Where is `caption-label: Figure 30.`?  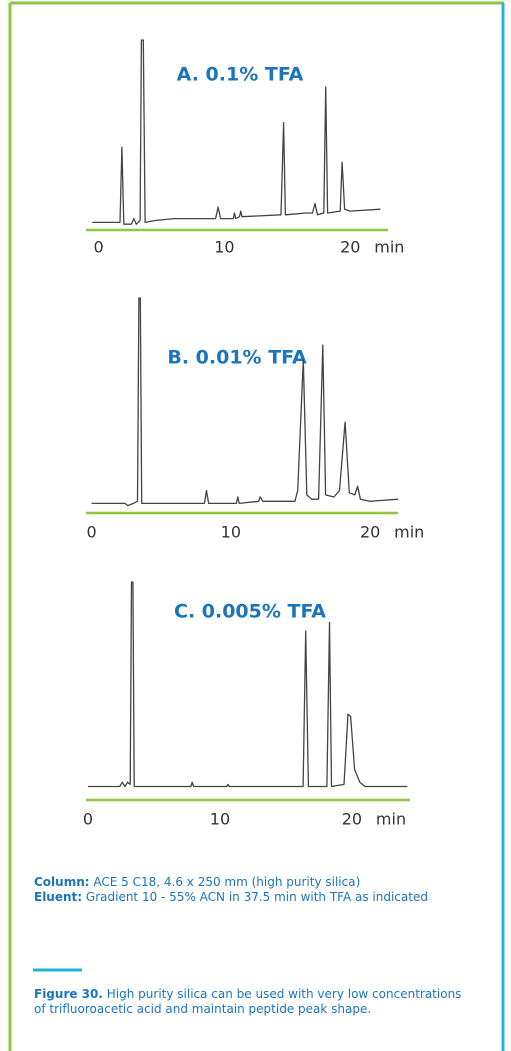 caption-label: Figure 30. is located at coordinates (68, 994).